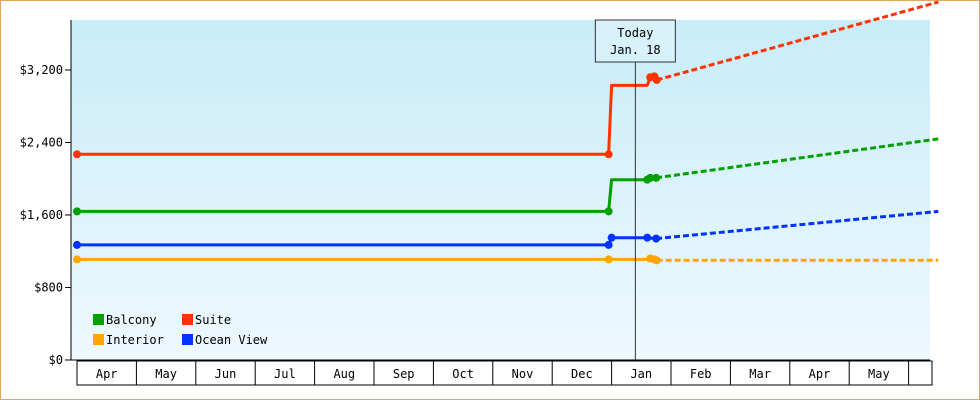 Image resolution: width=980 pixels, height=400 pixels. I want to click on today-date-label: Jan. 18, so click(635, 50).